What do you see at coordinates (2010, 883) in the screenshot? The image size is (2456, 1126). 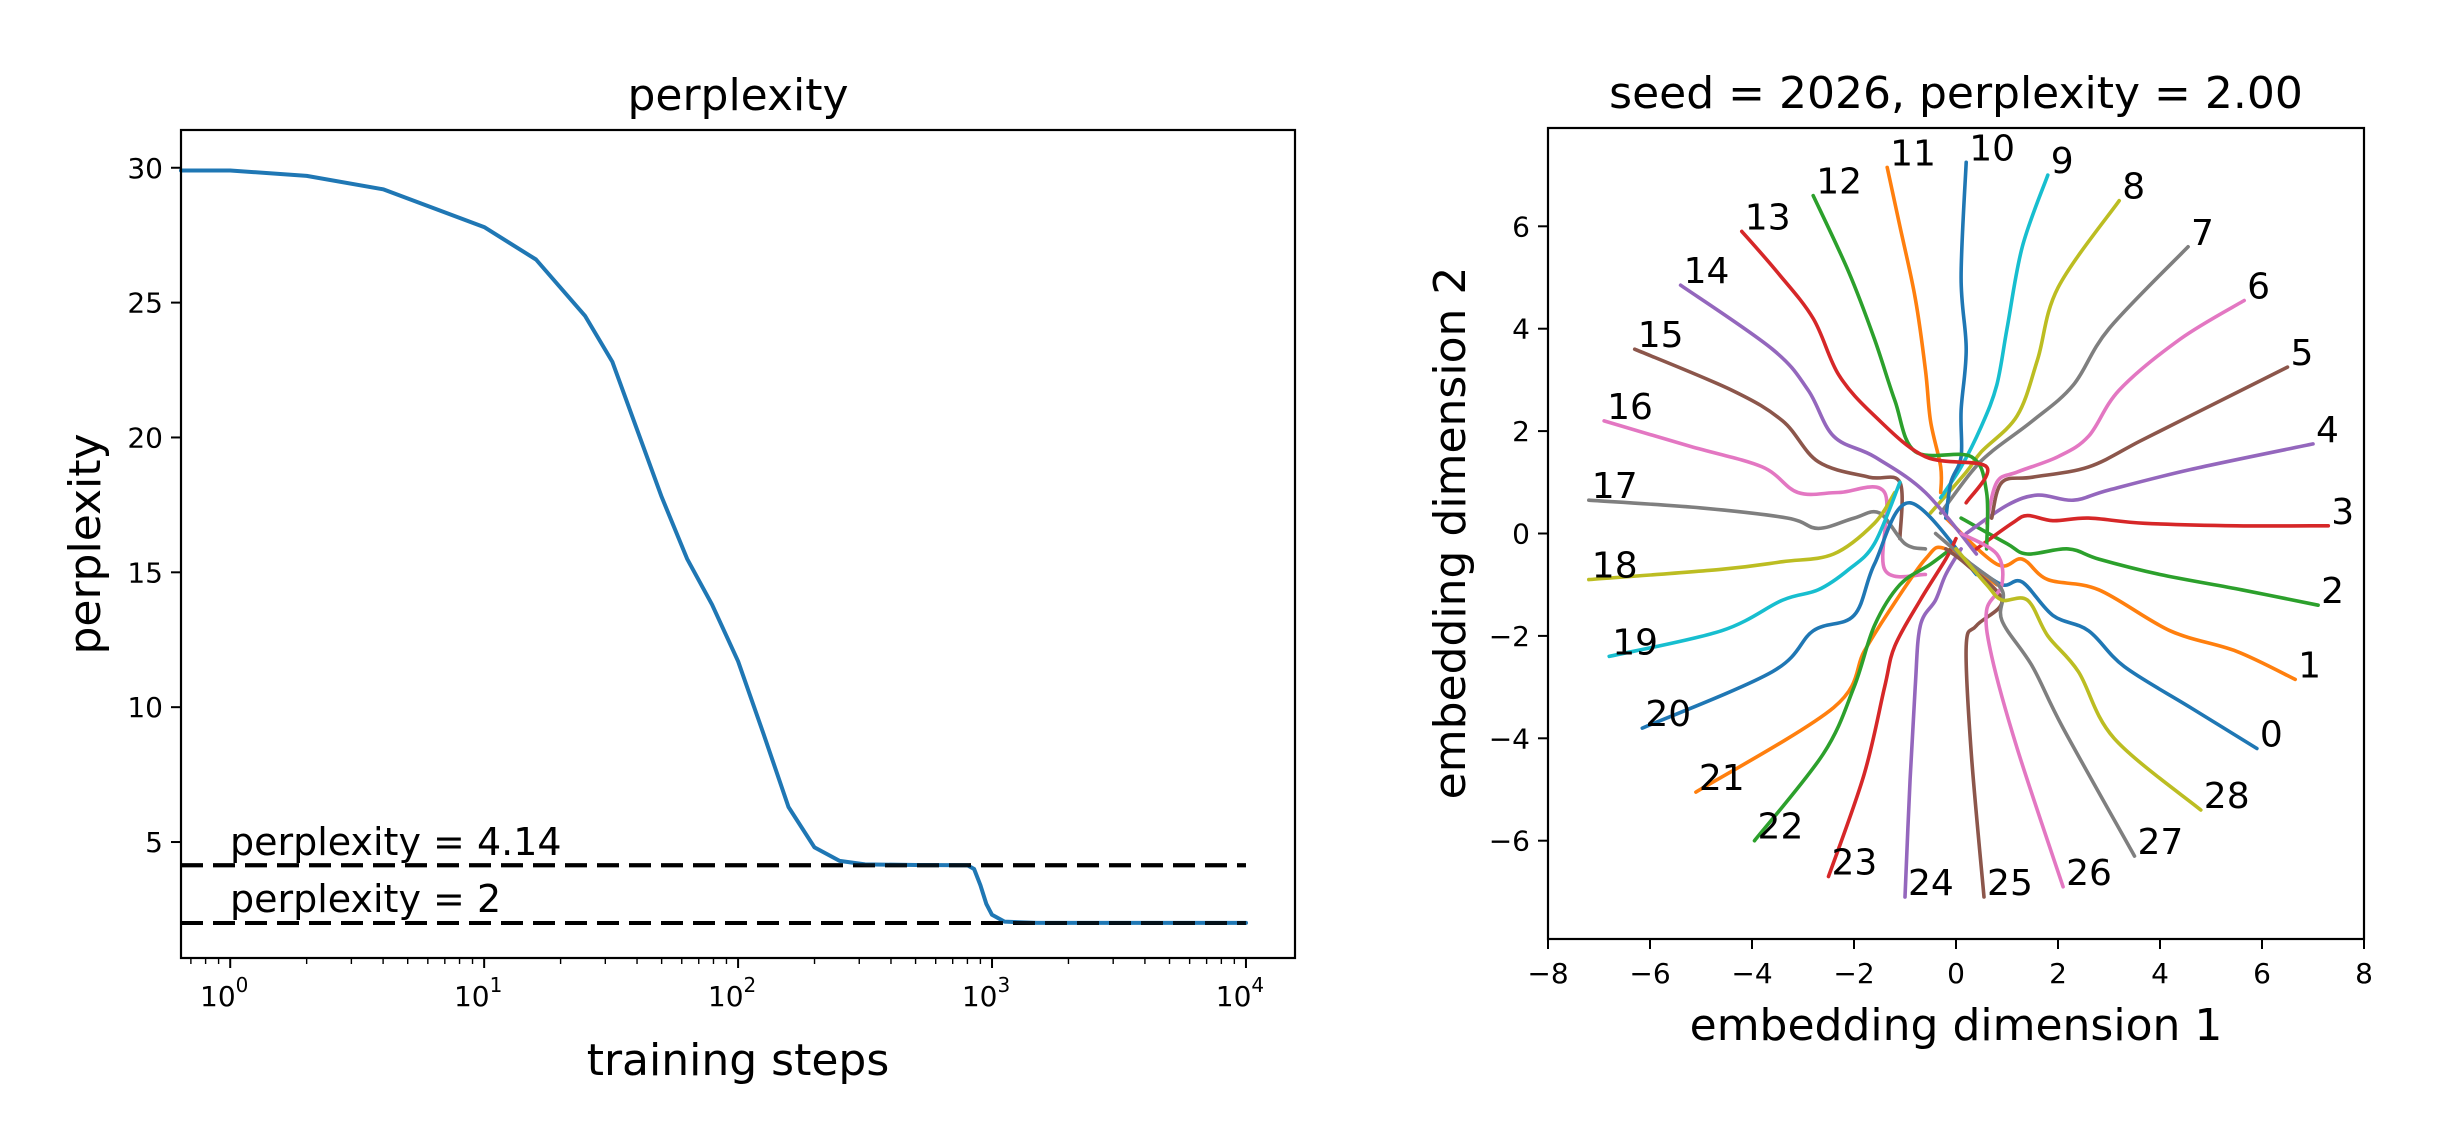 I see `trajectory-label-25: 25` at bounding box center [2010, 883].